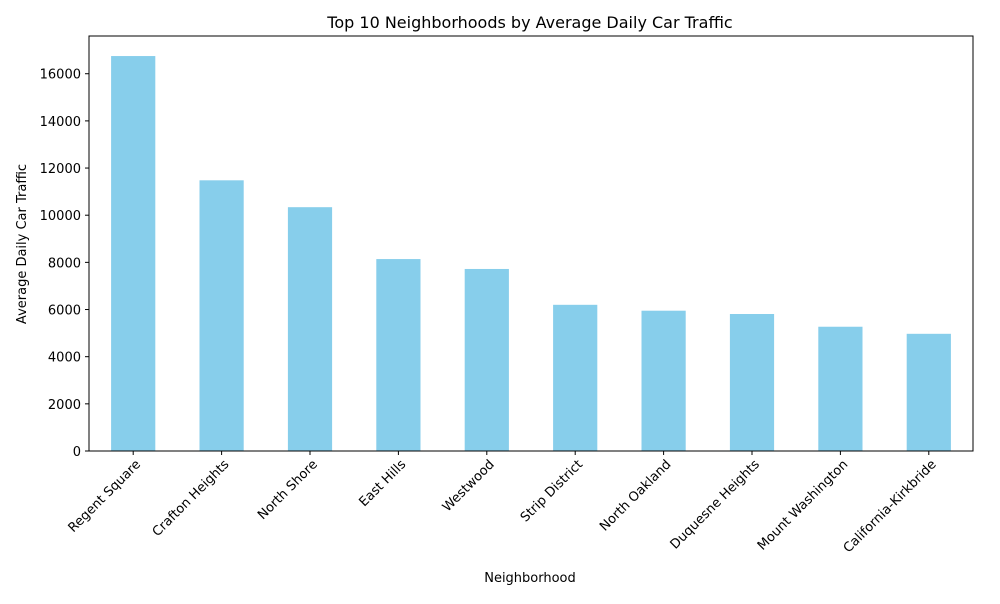 Image resolution: width=1000 pixels, height=604 pixels. Describe the element at coordinates (469, 486) in the screenshot. I see `x-tick-label: Westwood` at that location.